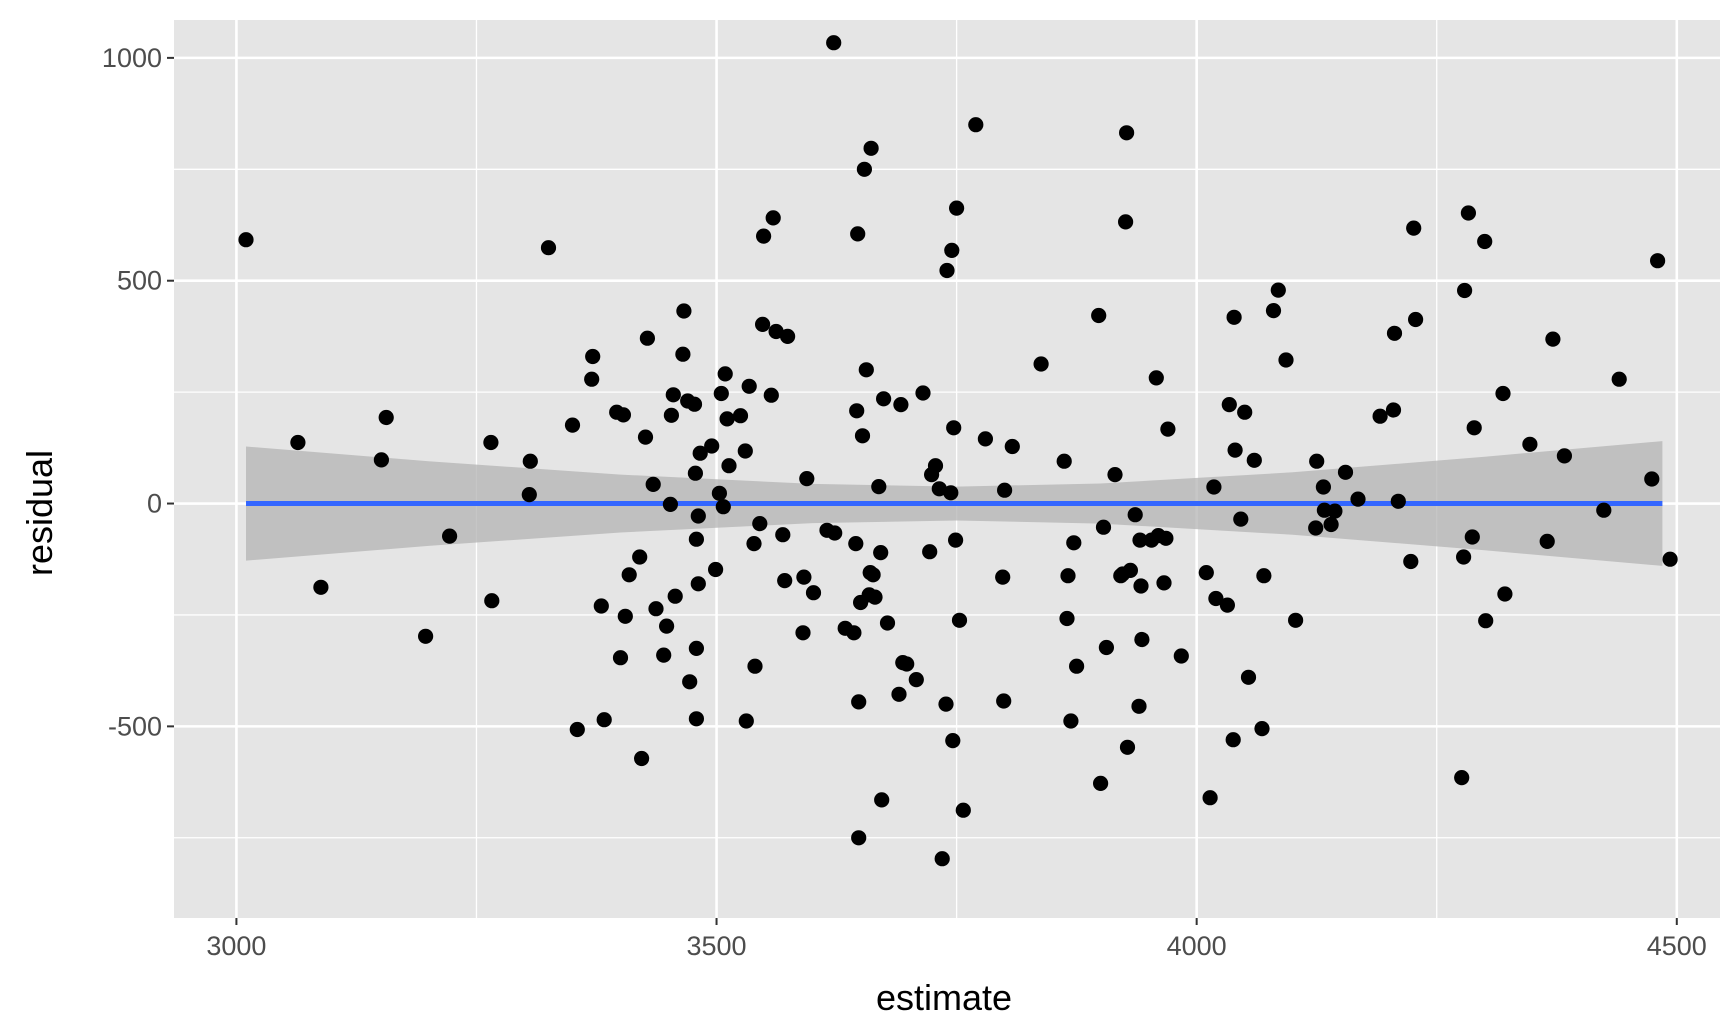  Describe the element at coordinates (1677, 946) in the screenshot. I see `x-tick-label: 4500` at that location.